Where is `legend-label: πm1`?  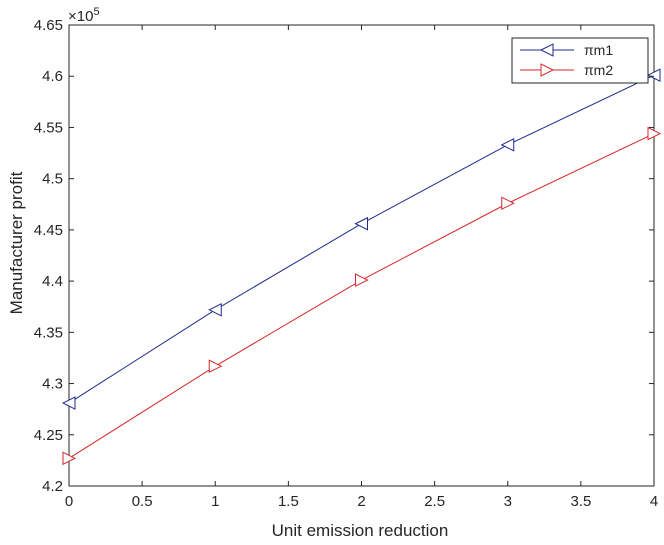
legend-label: πm1 is located at coordinates (598, 50).